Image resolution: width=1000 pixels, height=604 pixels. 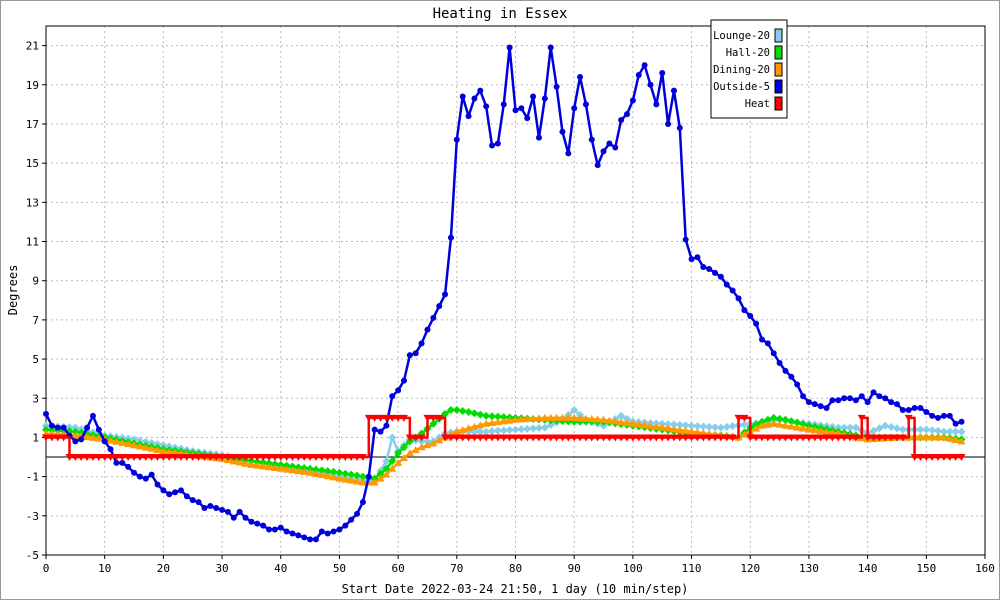 What do you see at coordinates (692, 568) in the screenshot?
I see `x-tick-label: 110` at bounding box center [692, 568].